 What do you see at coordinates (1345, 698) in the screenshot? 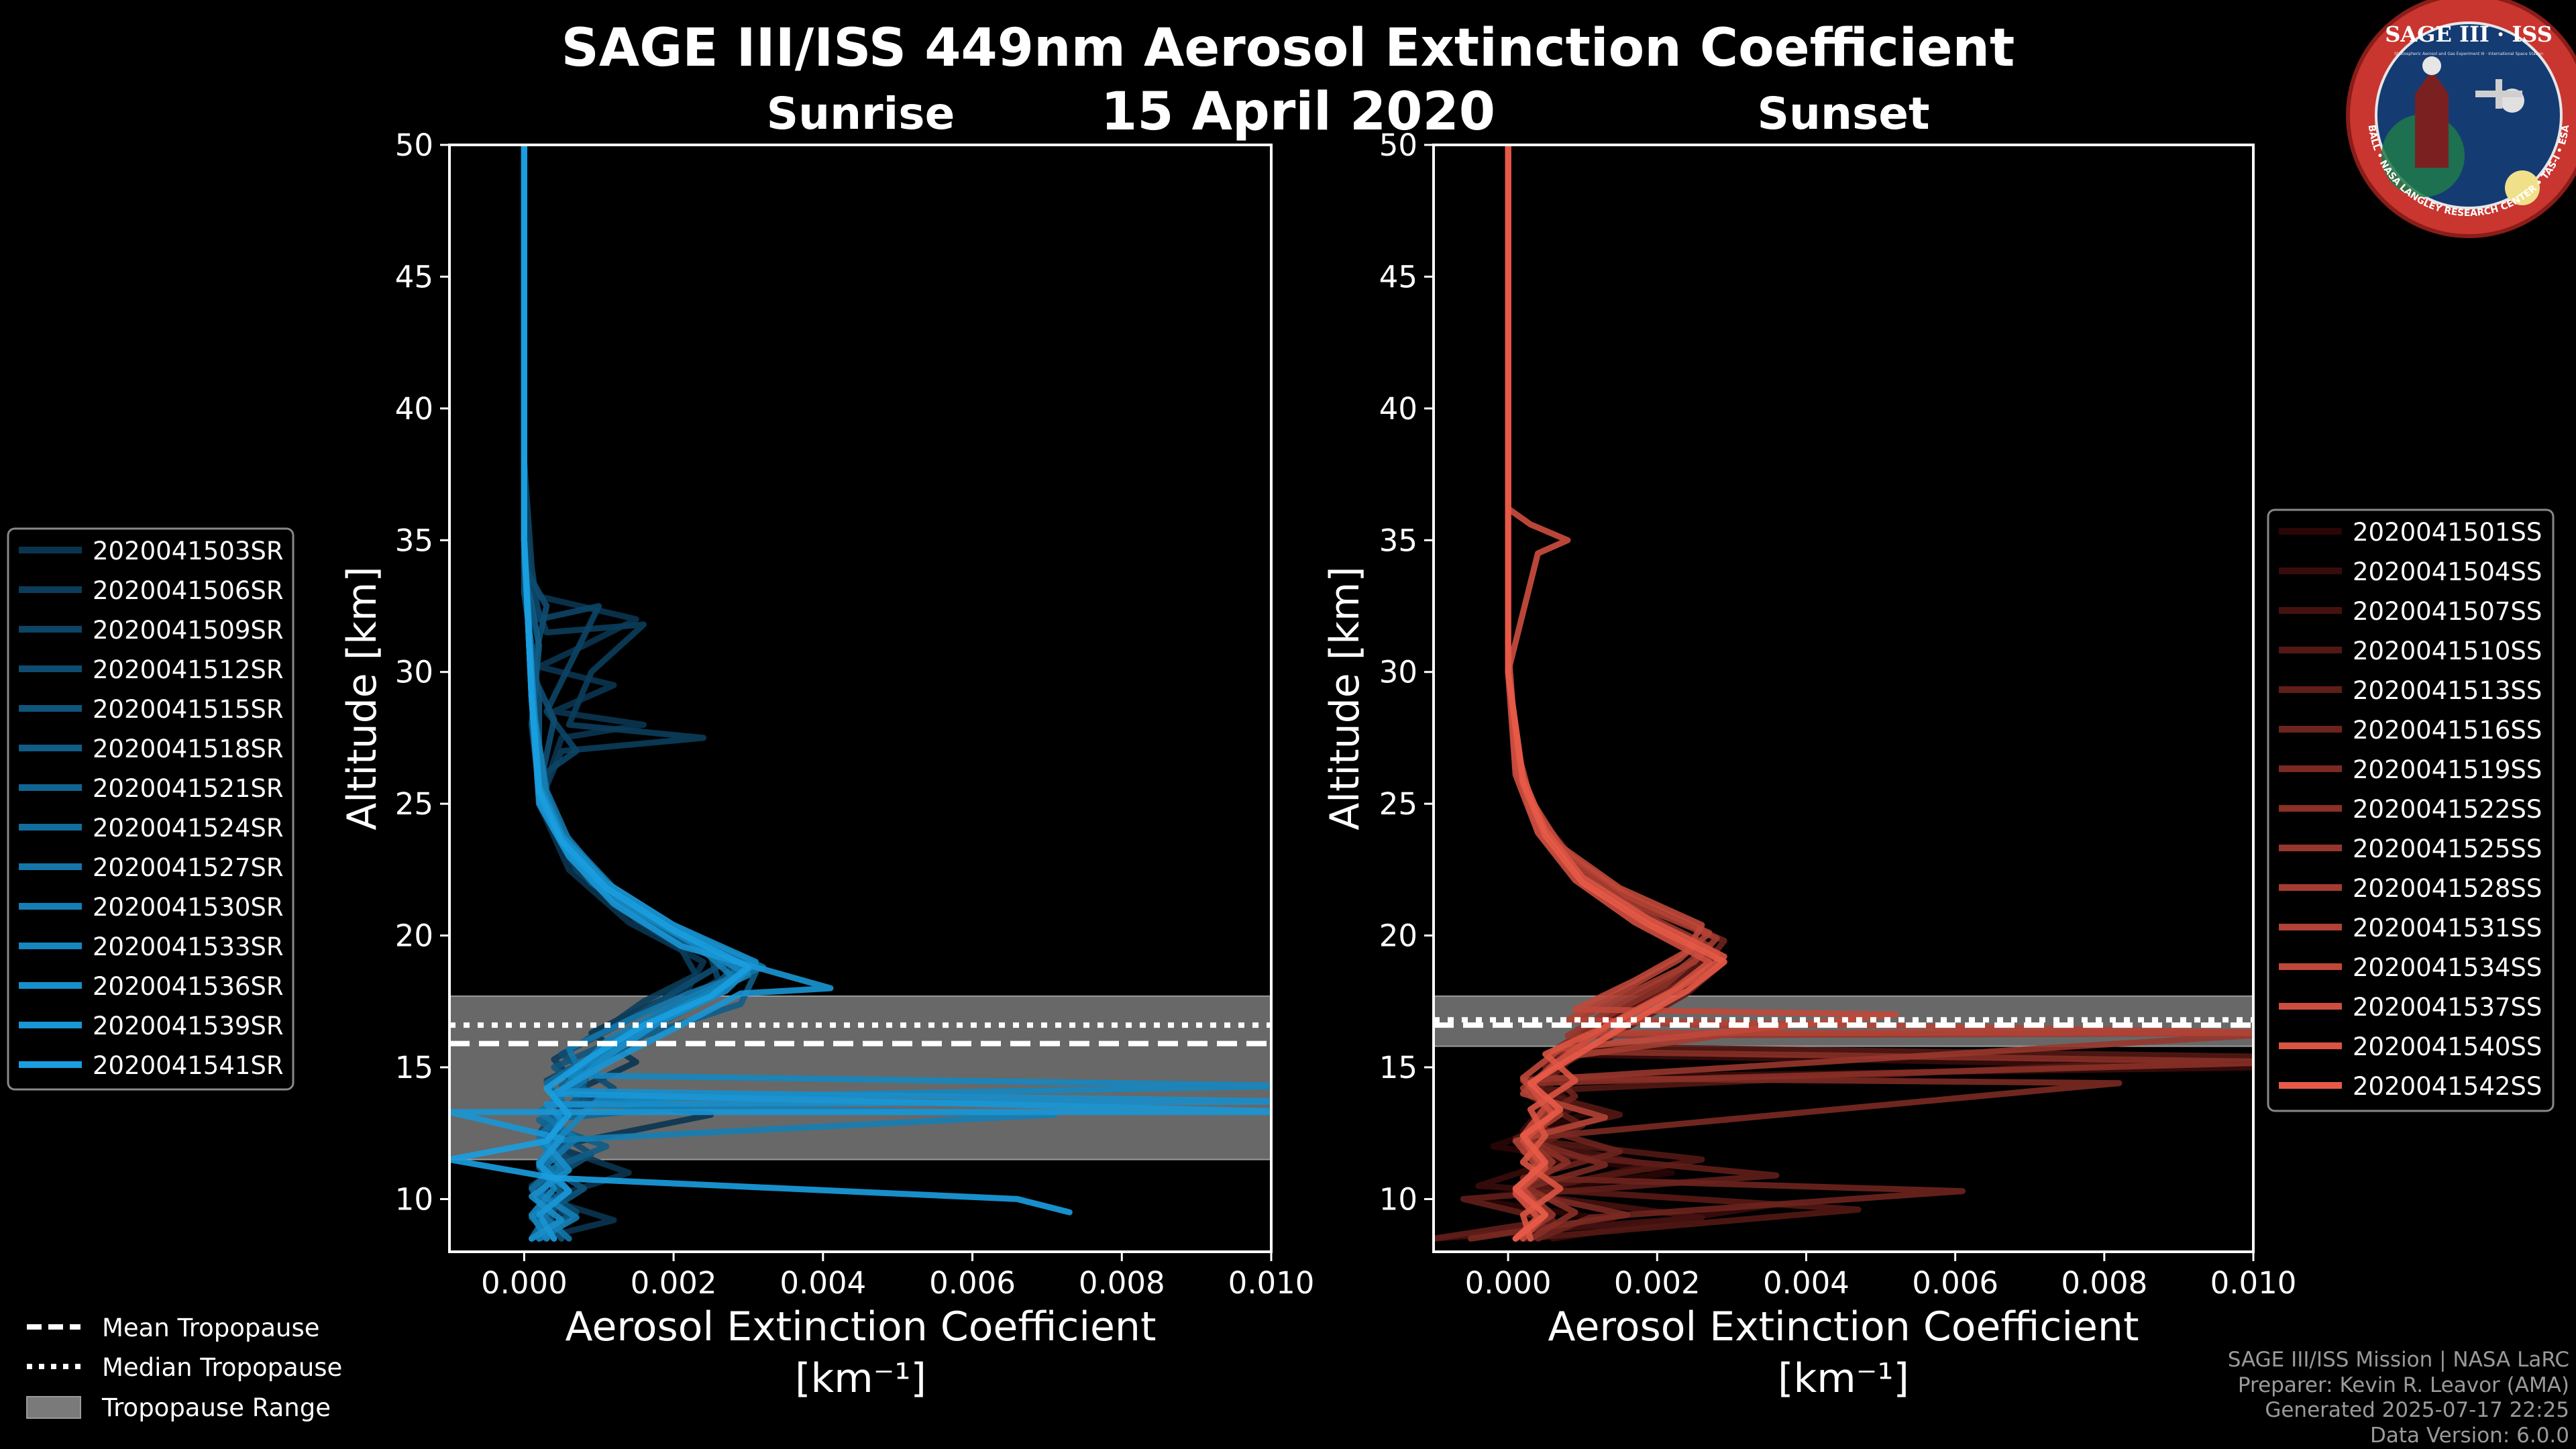
I see `sunset-y-axis-label: Altitude [km]` at bounding box center [1345, 698].